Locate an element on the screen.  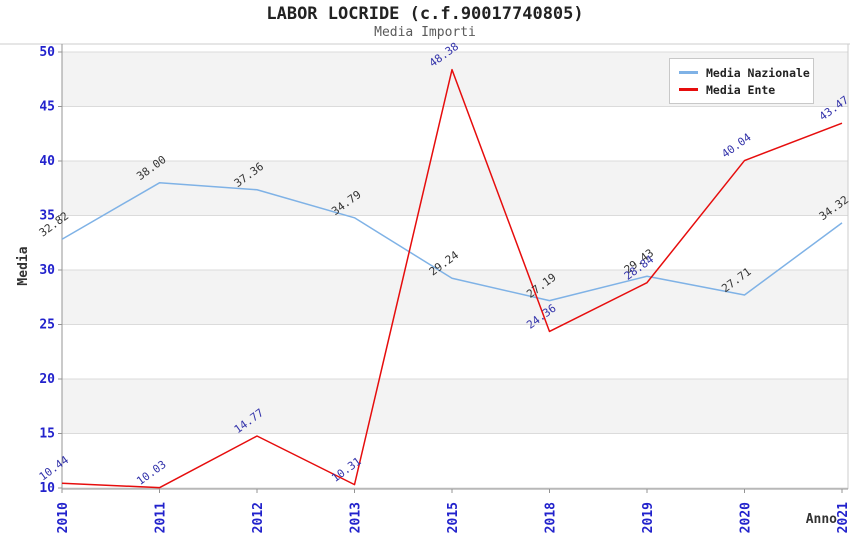
media-nazionale-line-swatch is located at coordinates (688, 72).